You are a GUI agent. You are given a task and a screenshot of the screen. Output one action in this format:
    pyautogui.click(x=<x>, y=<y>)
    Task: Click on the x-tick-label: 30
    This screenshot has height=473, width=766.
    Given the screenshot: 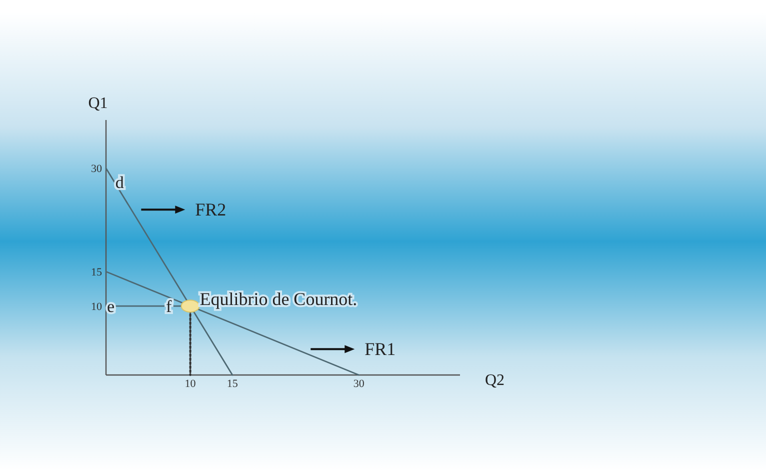 What is the action you would take?
    pyautogui.click(x=359, y=384)
    